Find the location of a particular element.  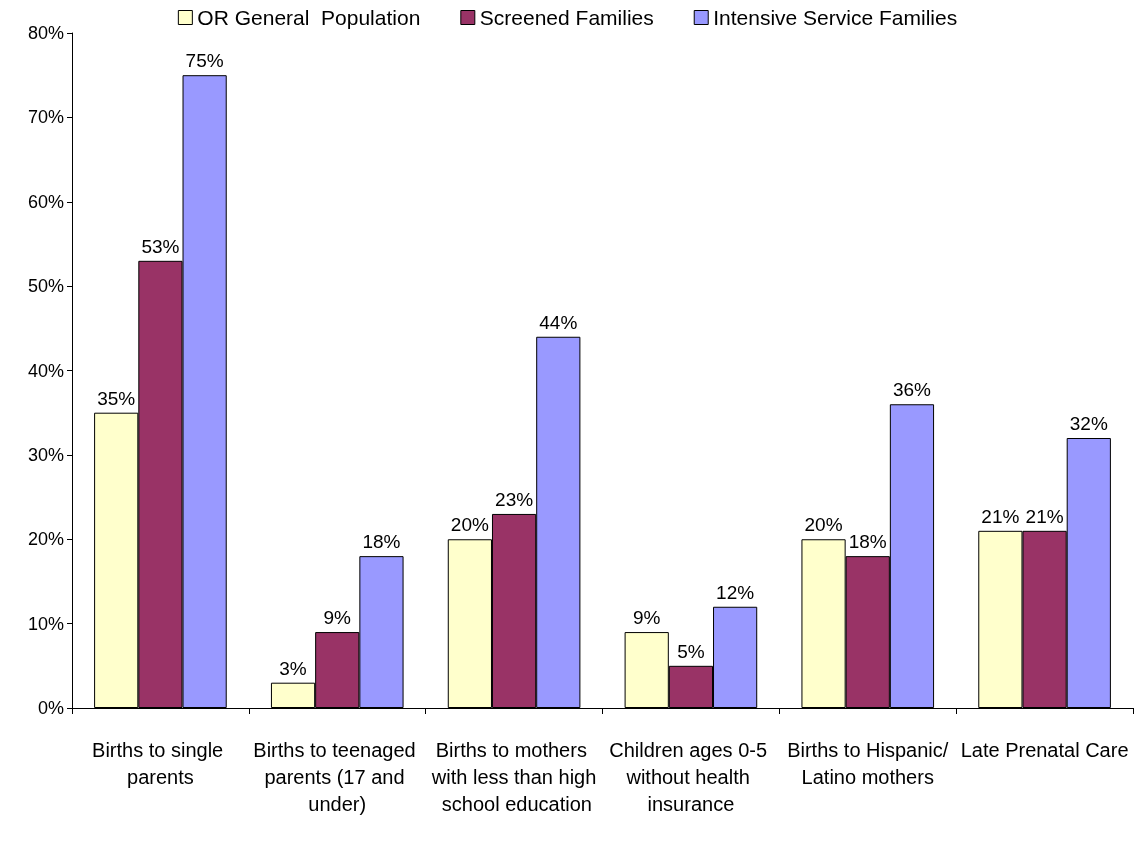

x-tick-label: Births to single parents is located at coordinates (160, 763).